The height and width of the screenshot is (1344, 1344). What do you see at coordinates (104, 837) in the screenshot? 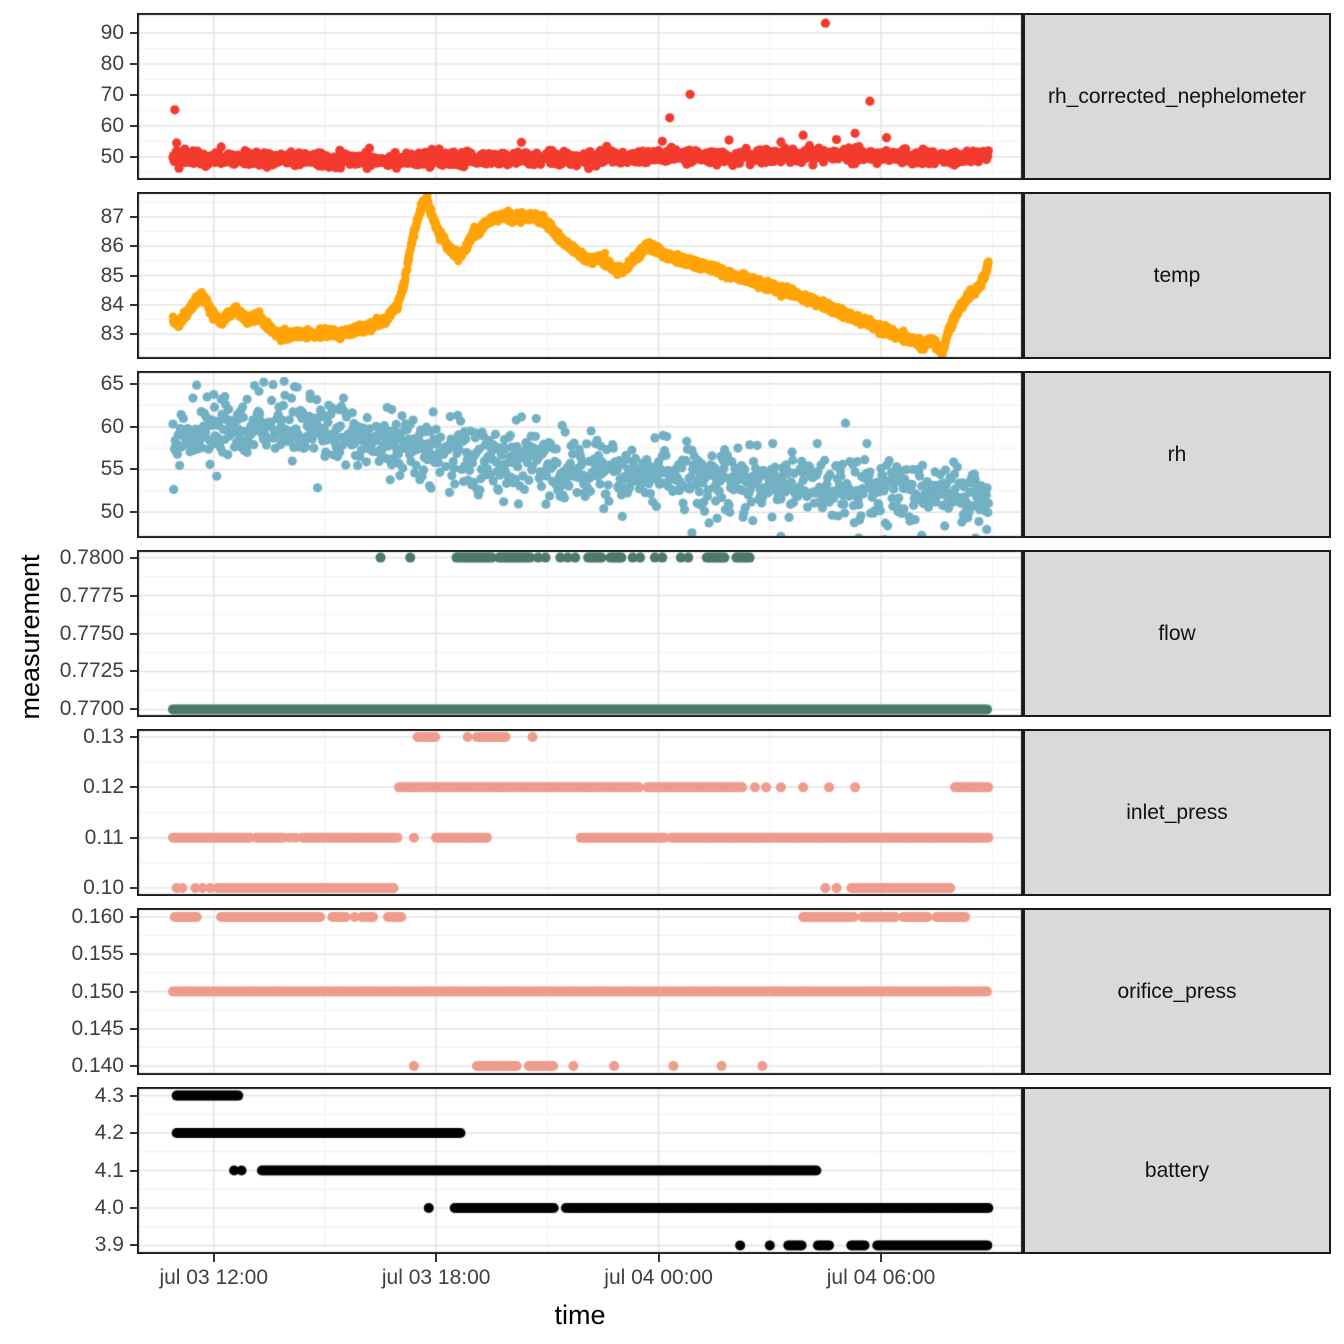
I see `y-tick-label: 0.11` at bounding box center [104, 837].